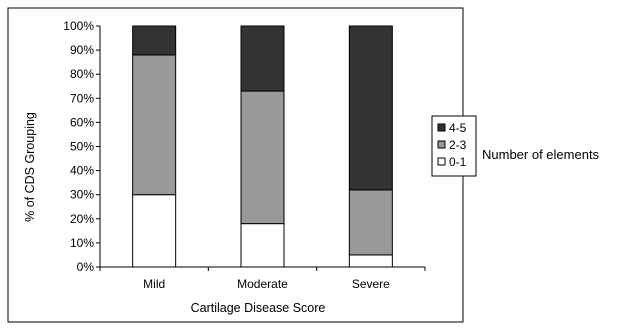  I want to click on y-axis-ticks: 0% 10% 20% 30% 40% 50% 60% 70% 80% 90% 100%, so click(81, 146).